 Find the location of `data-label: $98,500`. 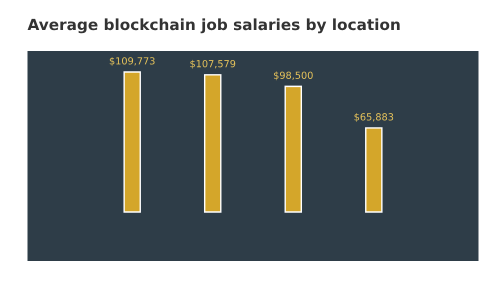

data-label: $98,500 is located at coordinates (293, 75).